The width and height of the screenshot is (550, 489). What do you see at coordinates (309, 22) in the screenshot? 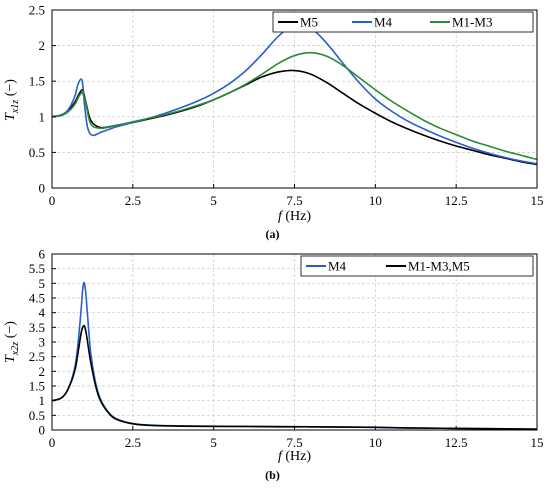
I see `legend-label: M5` at bounding box center [309, 22].